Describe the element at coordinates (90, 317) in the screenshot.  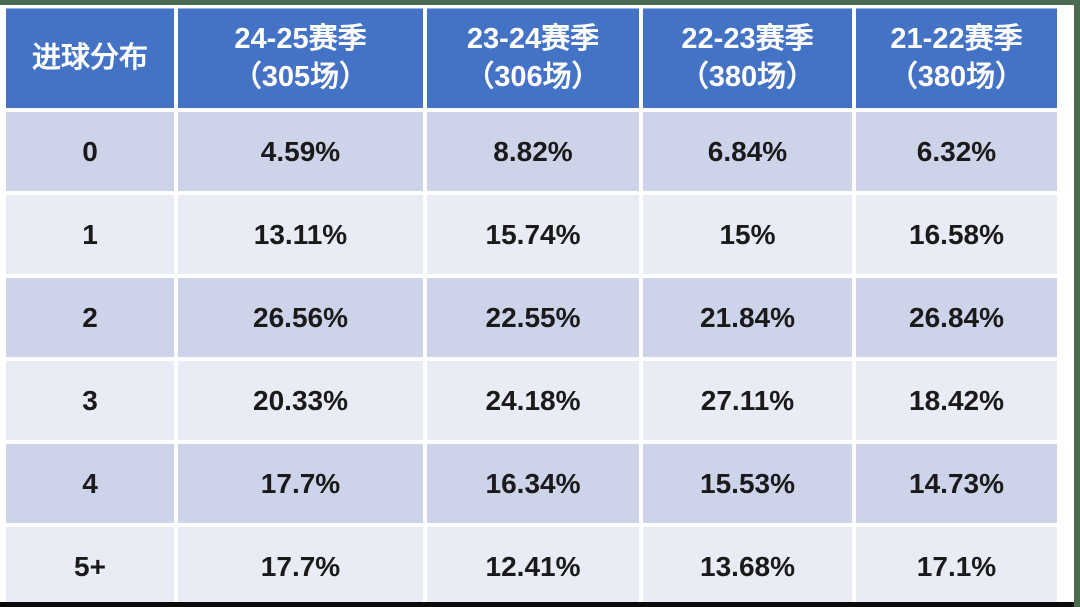
I see `row-label: 2` at that location.